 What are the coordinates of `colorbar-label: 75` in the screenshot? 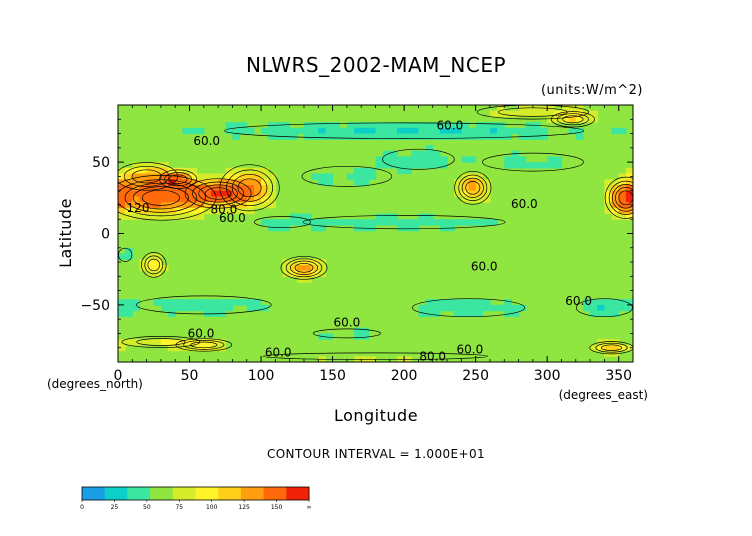 It's located at (179, 507).